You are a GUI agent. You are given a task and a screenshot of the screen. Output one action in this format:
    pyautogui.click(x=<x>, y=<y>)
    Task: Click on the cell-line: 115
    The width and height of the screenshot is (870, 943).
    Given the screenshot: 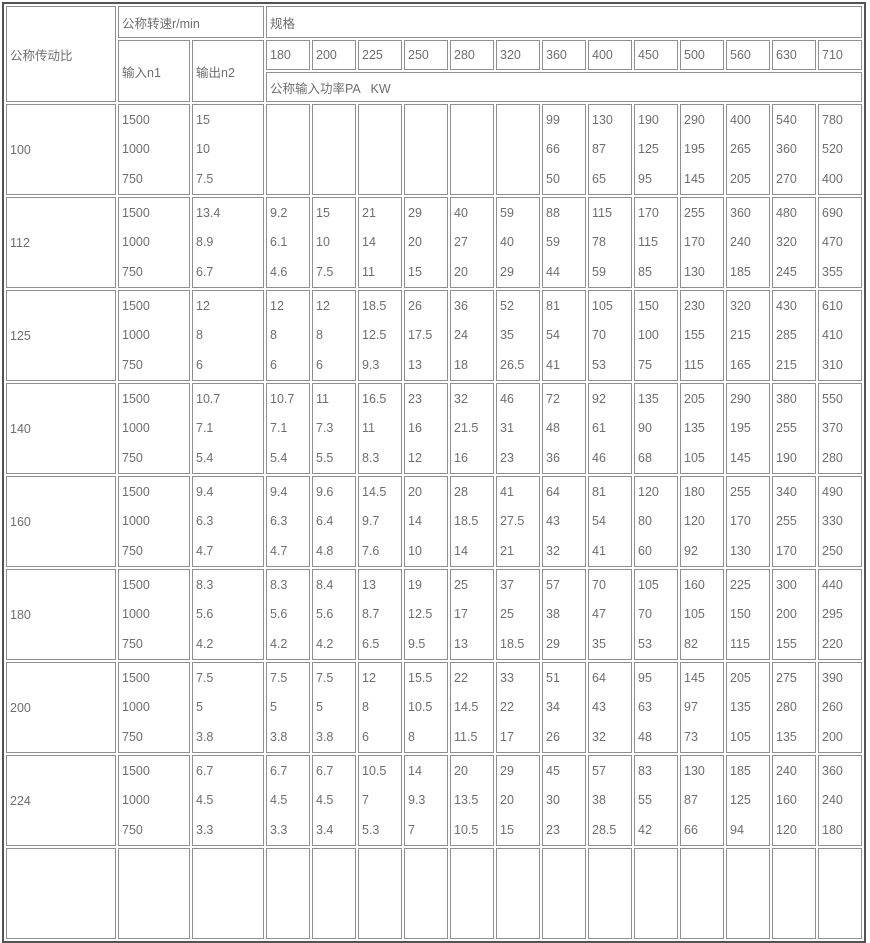 What is the action you would take?
    pyautogui.click(x=602, y=212)
    